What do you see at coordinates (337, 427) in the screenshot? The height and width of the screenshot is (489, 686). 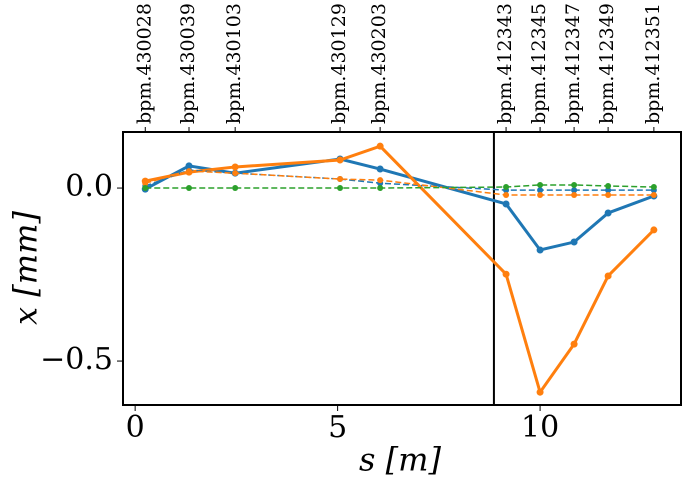 I see `x-tick-label: 5` at bounding box center [337, 427].